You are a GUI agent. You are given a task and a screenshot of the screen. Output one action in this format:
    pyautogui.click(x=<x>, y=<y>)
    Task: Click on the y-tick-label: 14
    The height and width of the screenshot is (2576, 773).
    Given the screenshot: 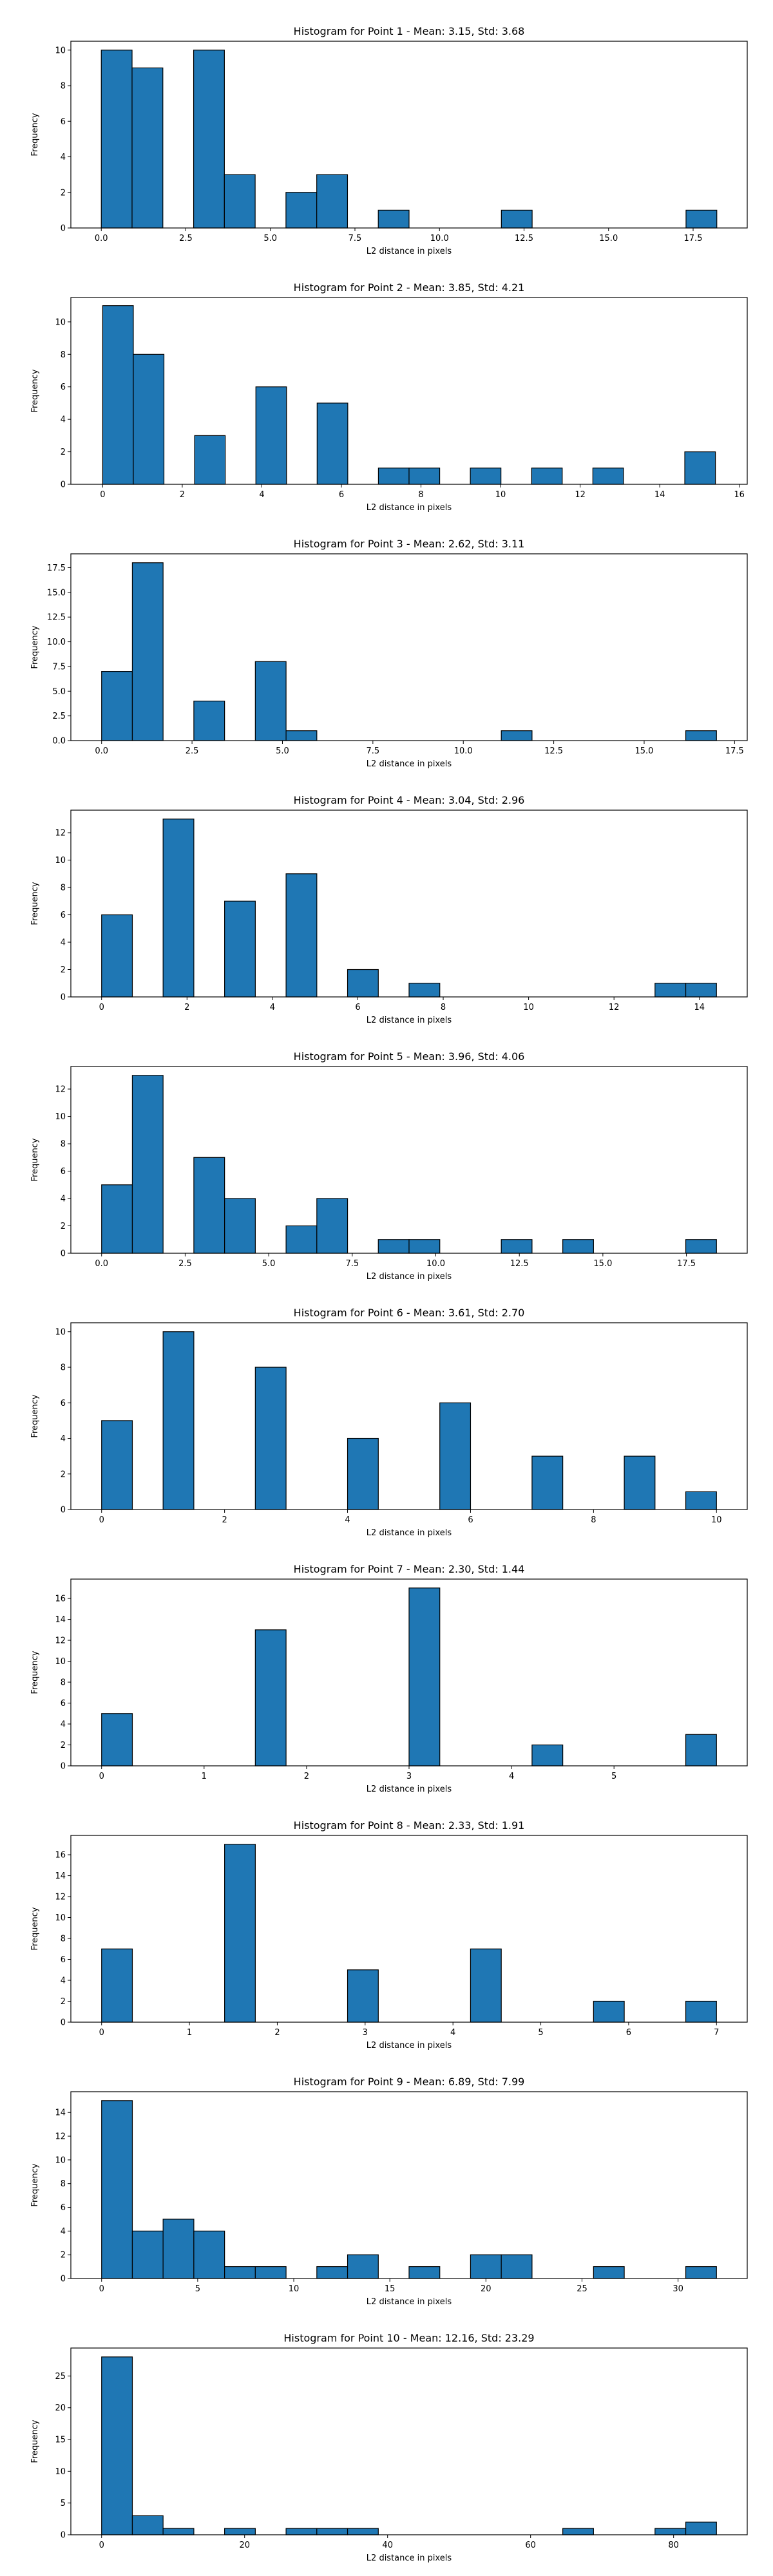 What is the action you would take?
    pyautogui.click(x=61, y=1620)
    